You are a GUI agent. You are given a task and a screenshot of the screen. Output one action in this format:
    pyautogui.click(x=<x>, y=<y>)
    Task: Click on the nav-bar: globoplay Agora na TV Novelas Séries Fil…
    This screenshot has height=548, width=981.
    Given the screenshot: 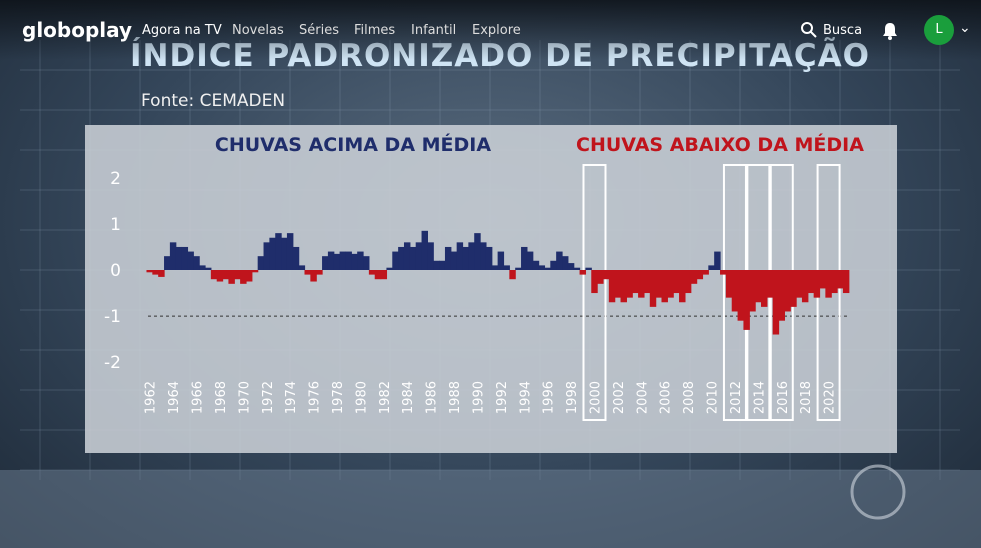 What is the action you would take?
    pyautogui.click(x=490, y=30)
    